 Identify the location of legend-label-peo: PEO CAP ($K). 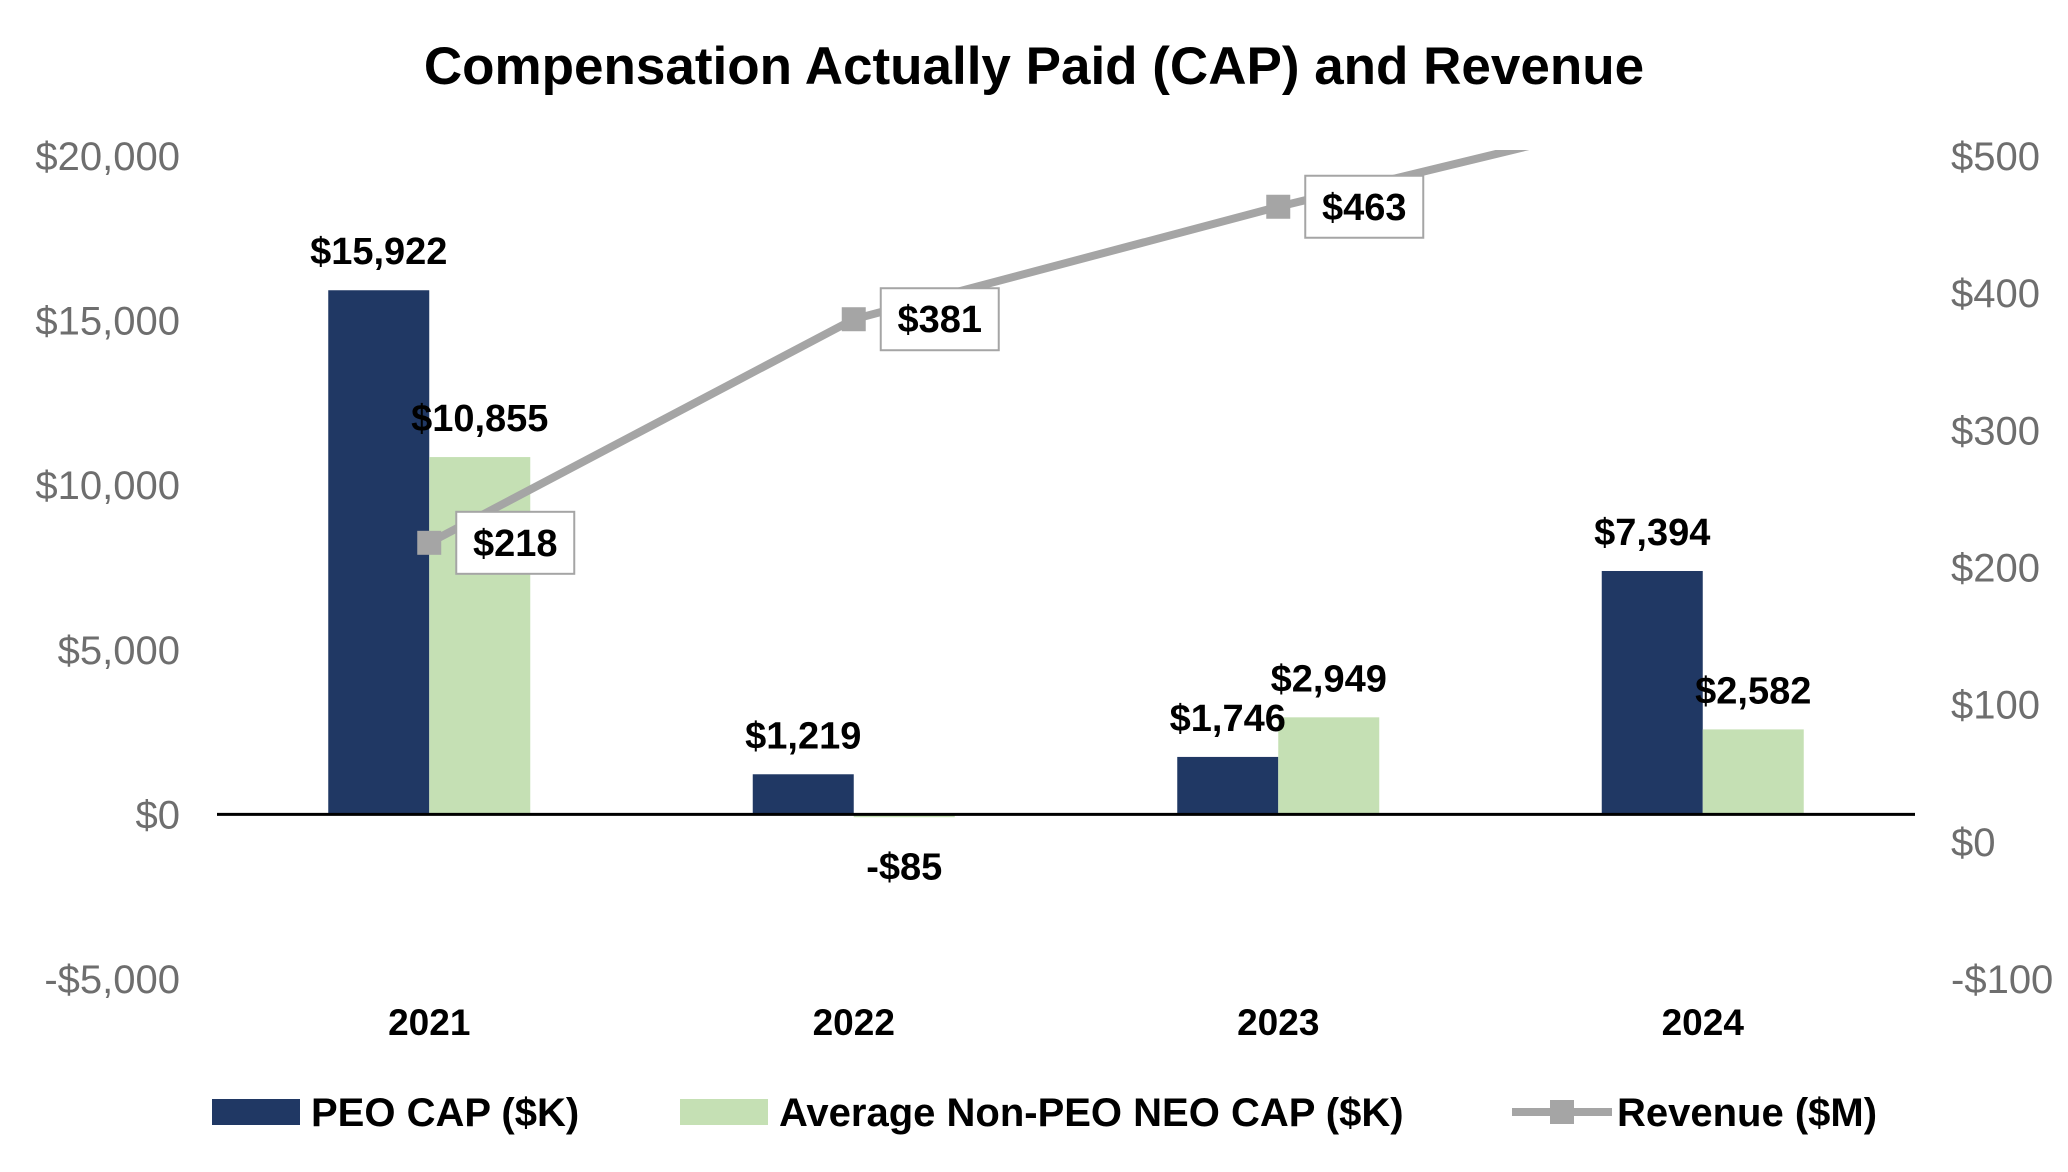
(445, 1113).